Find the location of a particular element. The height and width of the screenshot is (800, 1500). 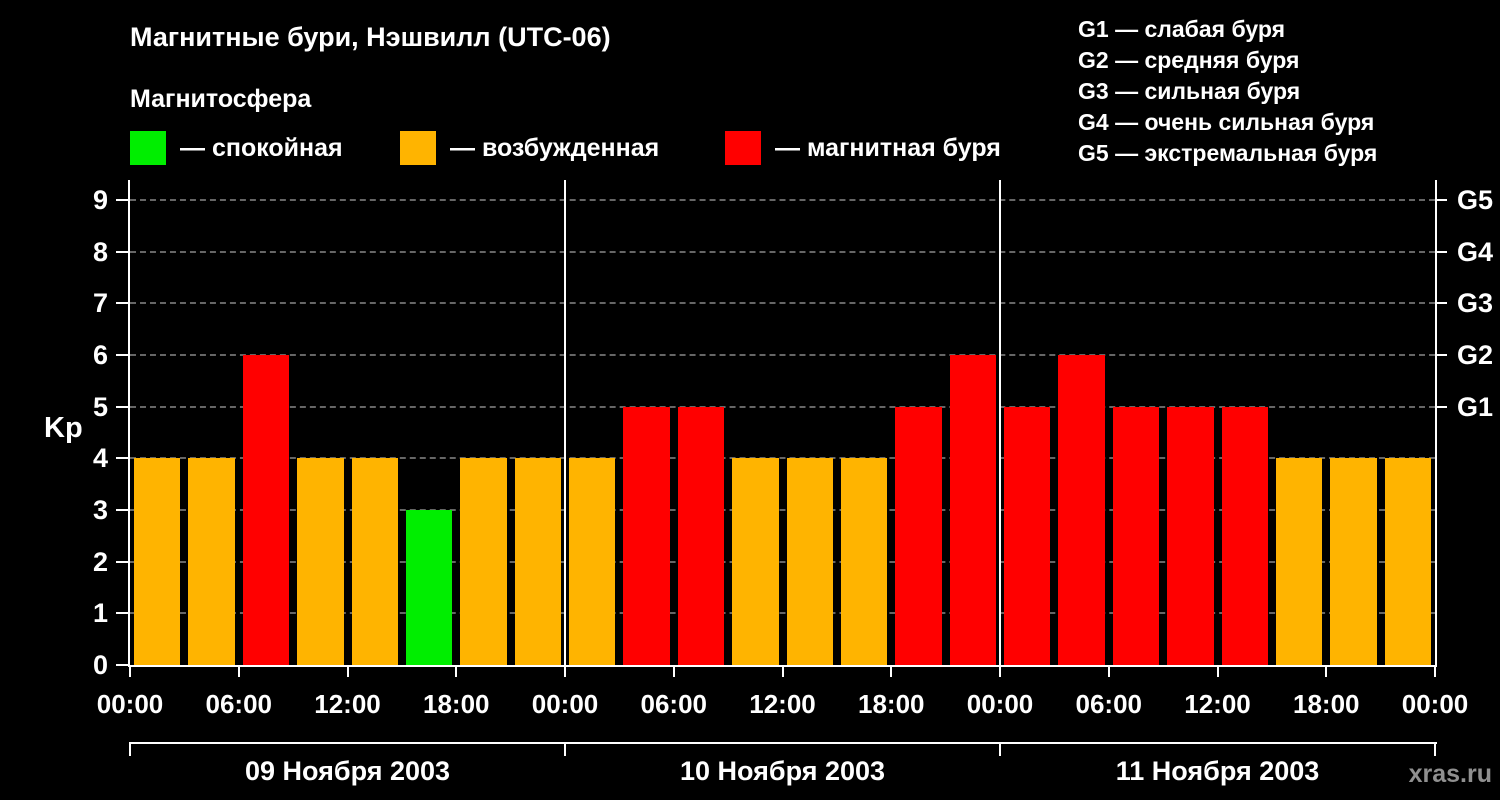

legend-item-quiet: — спокойная is located at coordinates (236, 148).